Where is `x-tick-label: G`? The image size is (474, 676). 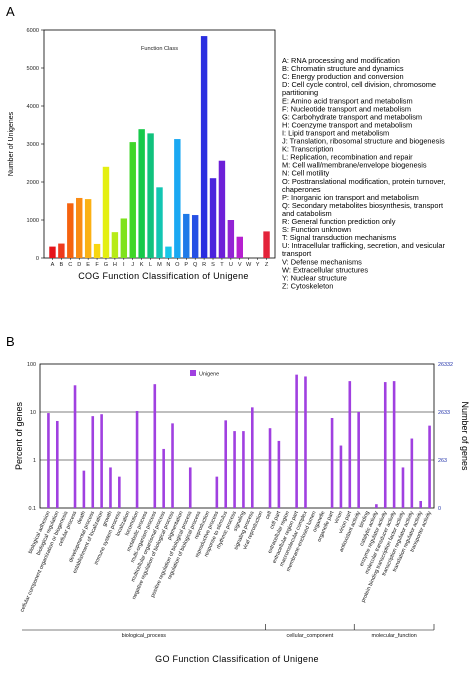
x-tick-label: G is located at coordinates (106, 265).